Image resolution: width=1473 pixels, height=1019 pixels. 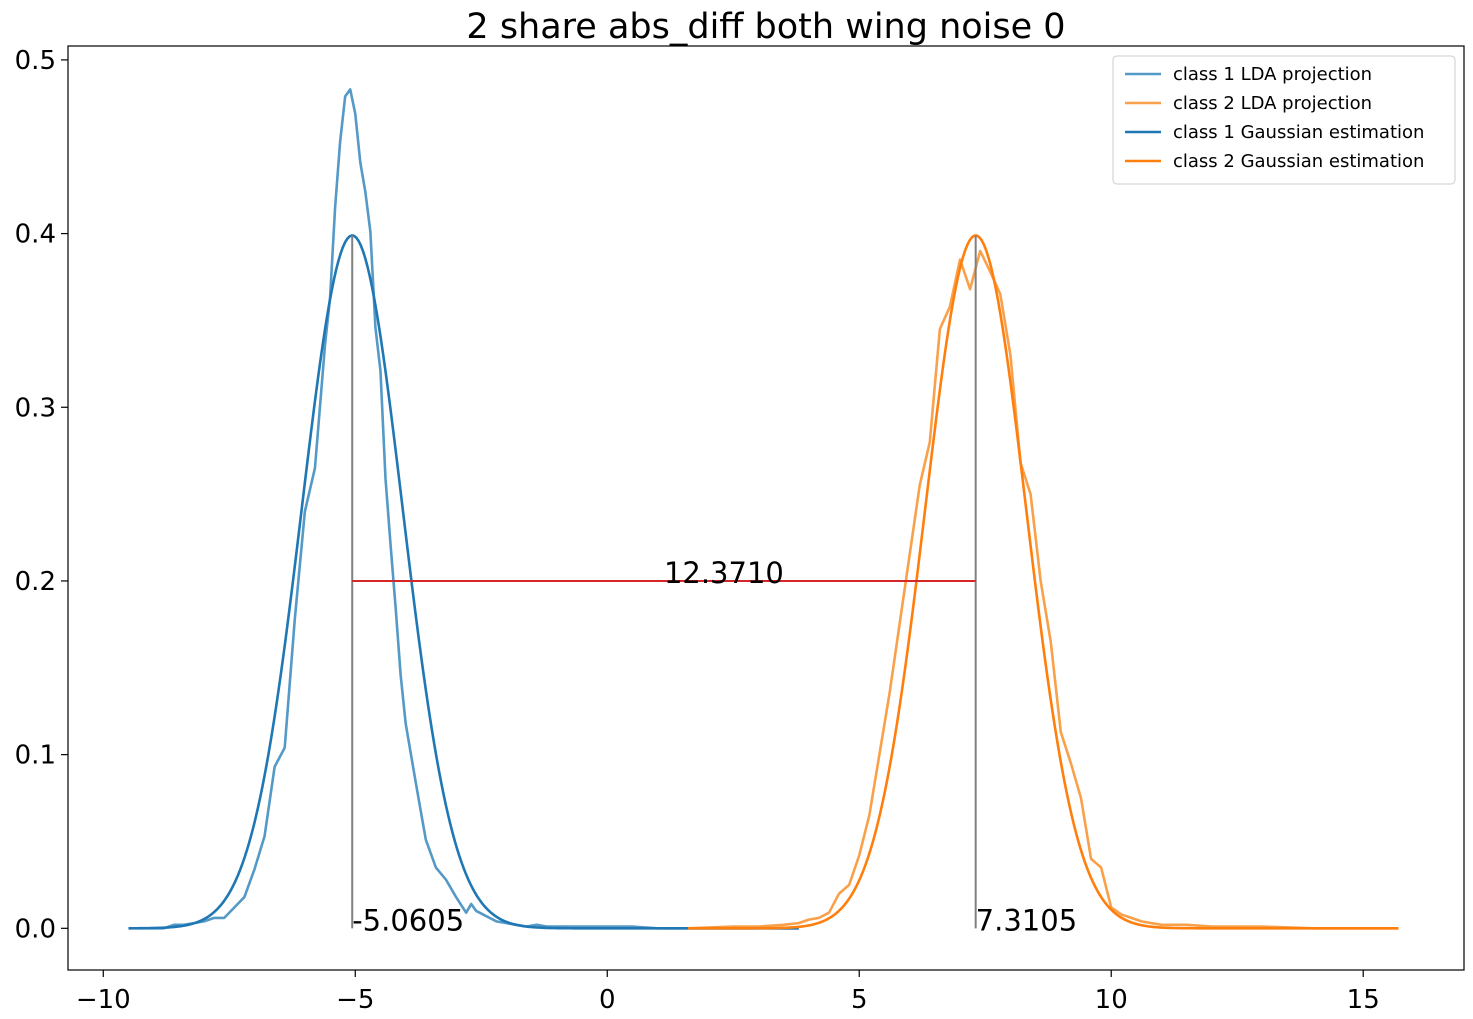 What do you see at coordinates (1272, 74) in the screenshot?
I see `legend-entry: class 1 LDA projection` at bounding box center [1272, 74].